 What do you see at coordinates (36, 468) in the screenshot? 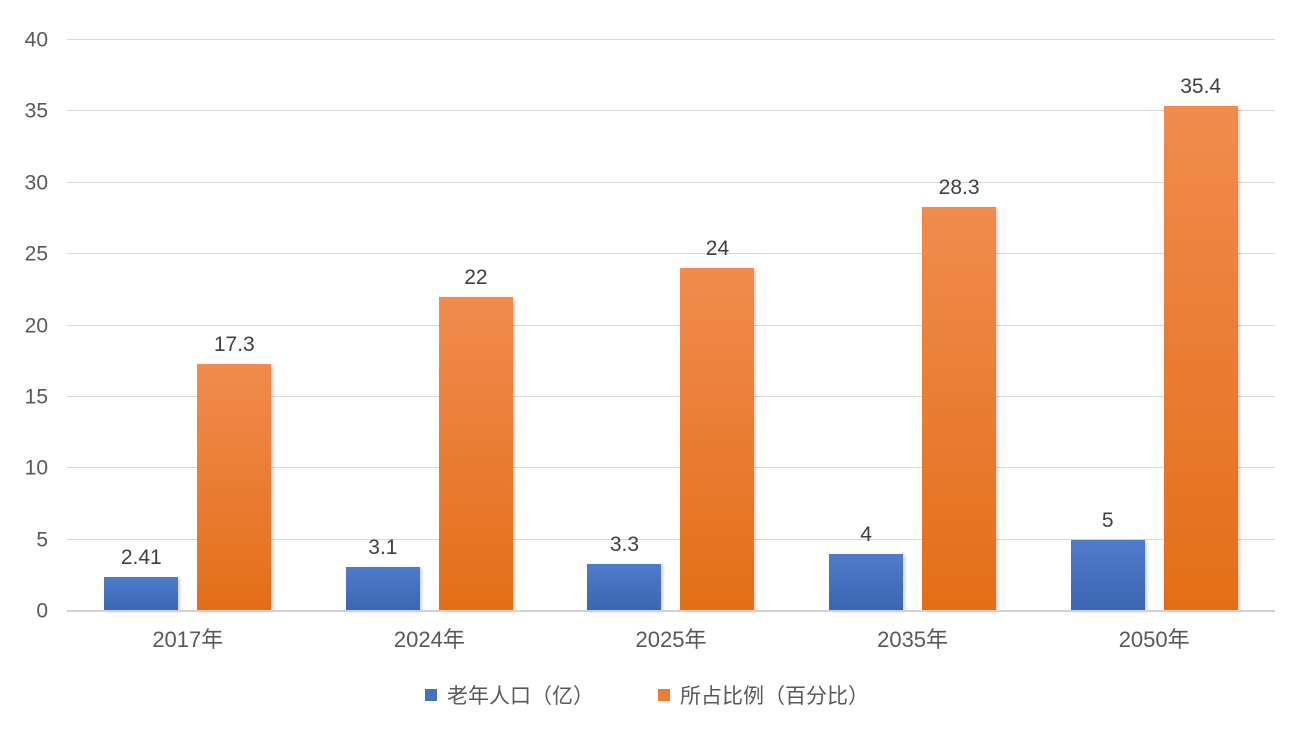
I see `y-tick-label: 10` at bounding box center [36, 468].